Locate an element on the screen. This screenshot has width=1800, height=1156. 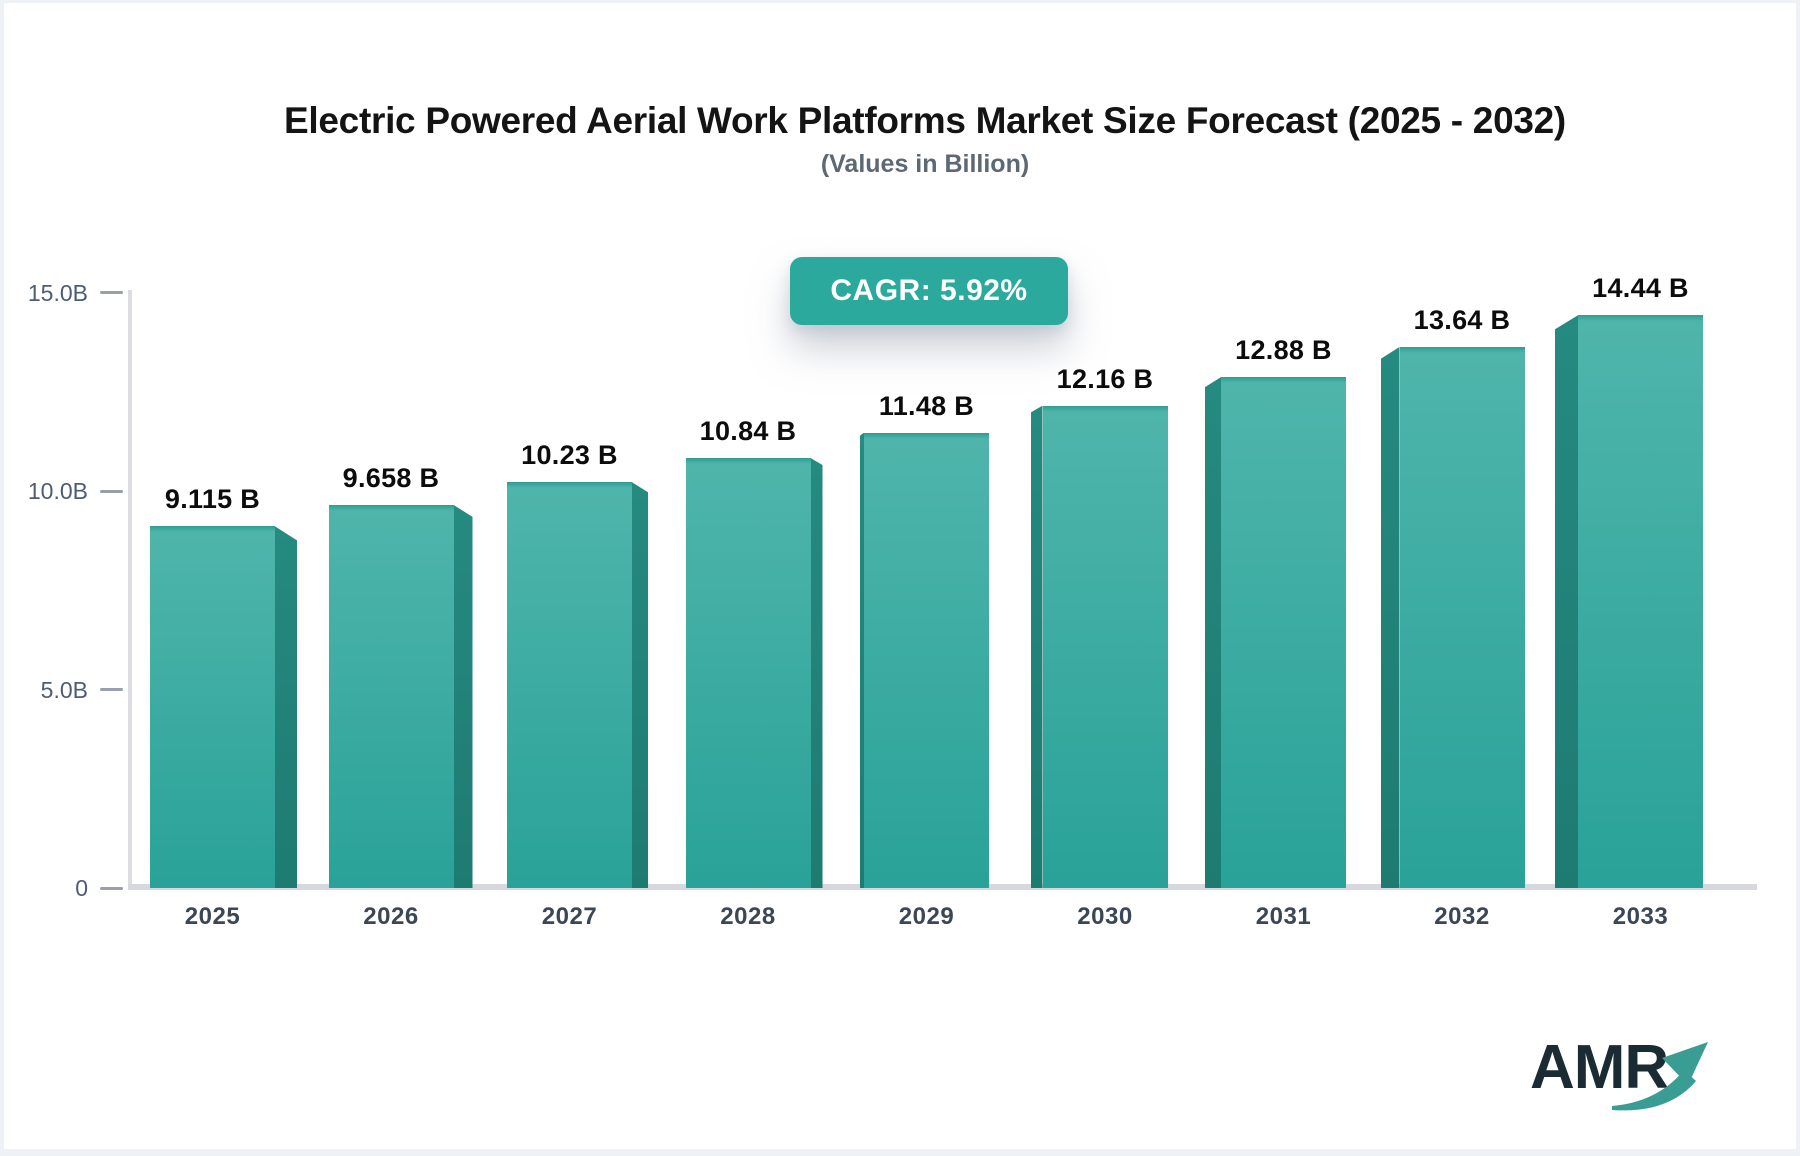
bar-value-label: 12.16 B is located at coordinates (1105, 378).